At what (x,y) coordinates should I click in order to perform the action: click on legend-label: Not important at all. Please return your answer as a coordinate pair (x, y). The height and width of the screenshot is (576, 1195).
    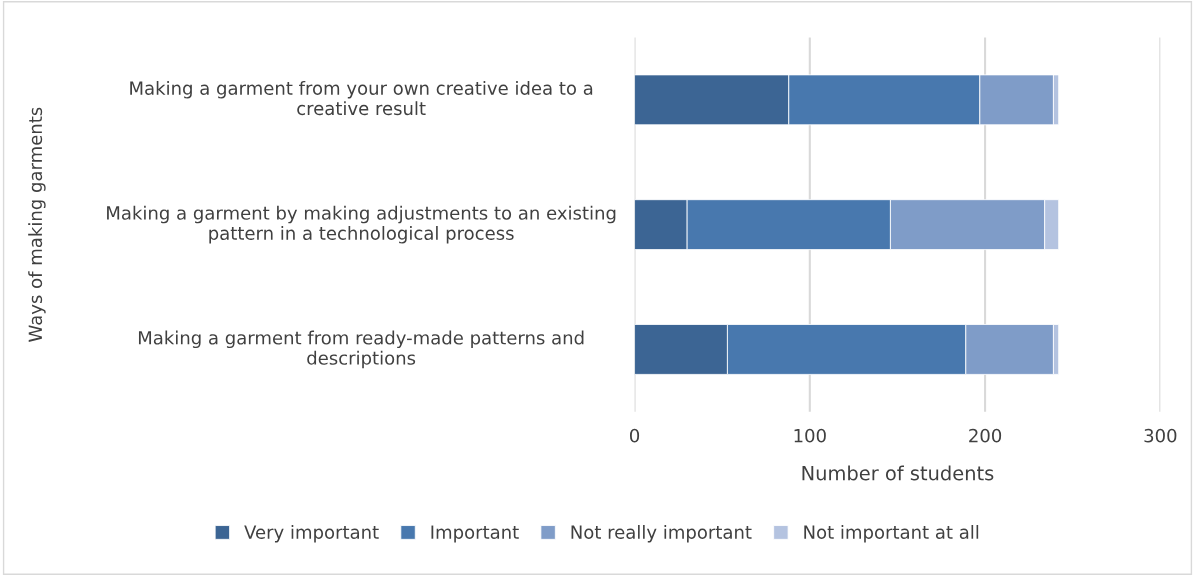
    Looking at the image, I should click on (891, 534).